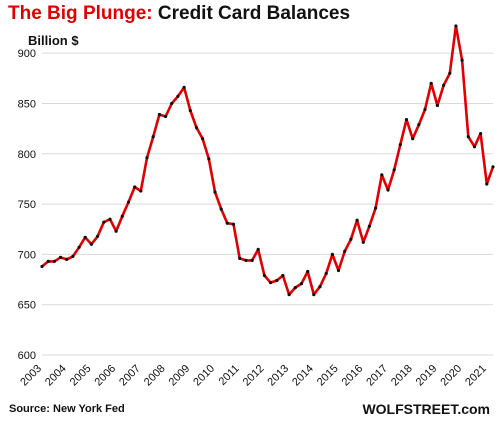 The image size is (498, 424). I want to click on x-tick-label: 2014, so click(303, 376).